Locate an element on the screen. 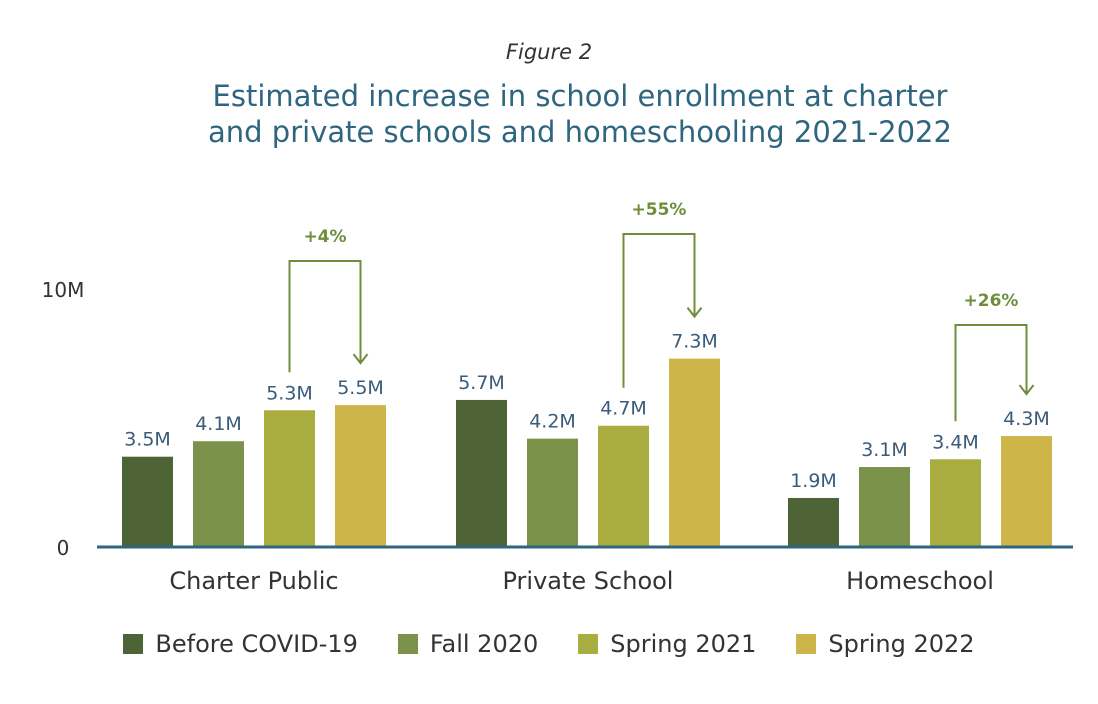  data-label: 5.5M is located at coordinates (360, 388).